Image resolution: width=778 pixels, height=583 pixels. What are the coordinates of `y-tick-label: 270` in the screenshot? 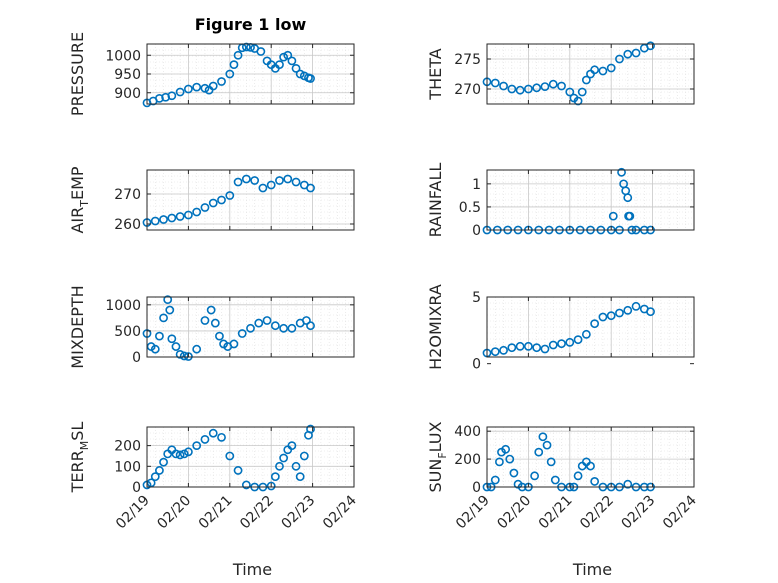 It's located at (467, 90).